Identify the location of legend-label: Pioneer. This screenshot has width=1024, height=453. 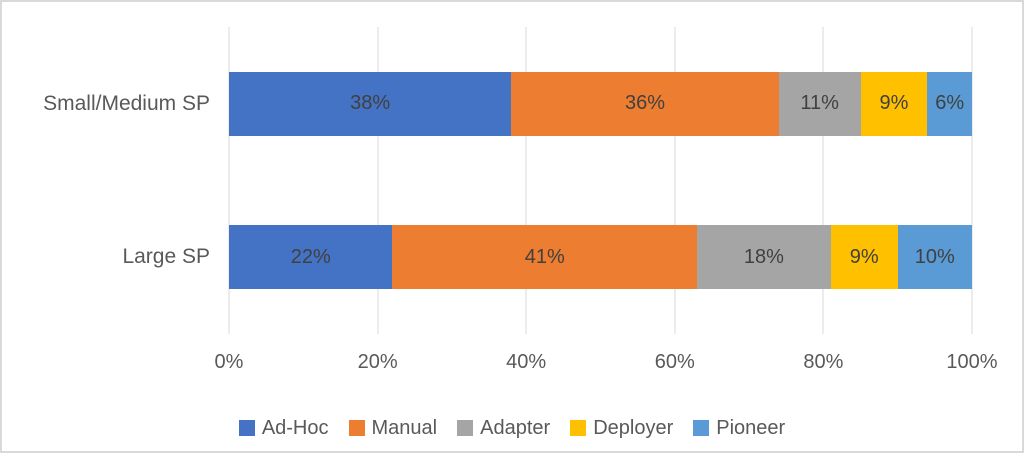
(751, 427).